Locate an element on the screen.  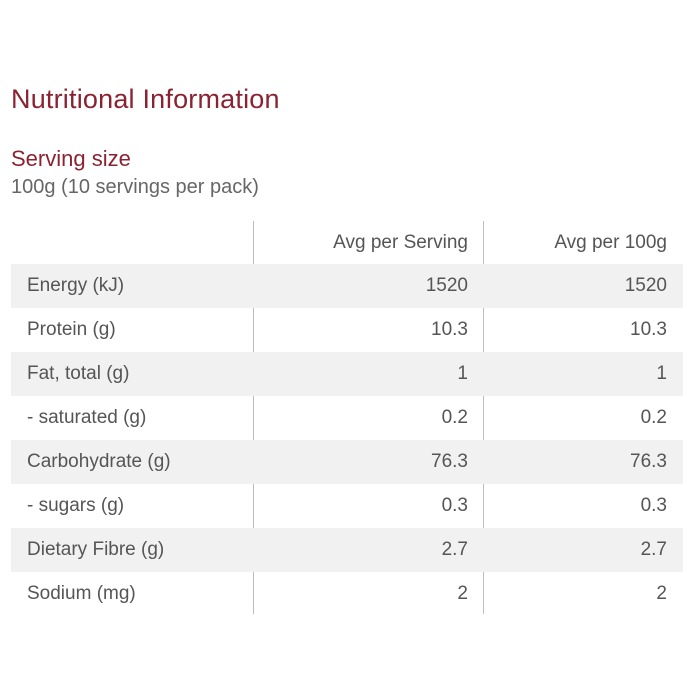
header-cell-per-serving: Avg per Serving is located at coordinates (400, 242).